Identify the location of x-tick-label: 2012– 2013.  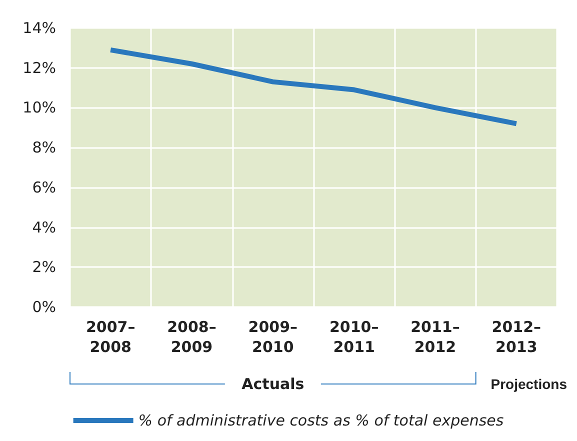
(517, 337).